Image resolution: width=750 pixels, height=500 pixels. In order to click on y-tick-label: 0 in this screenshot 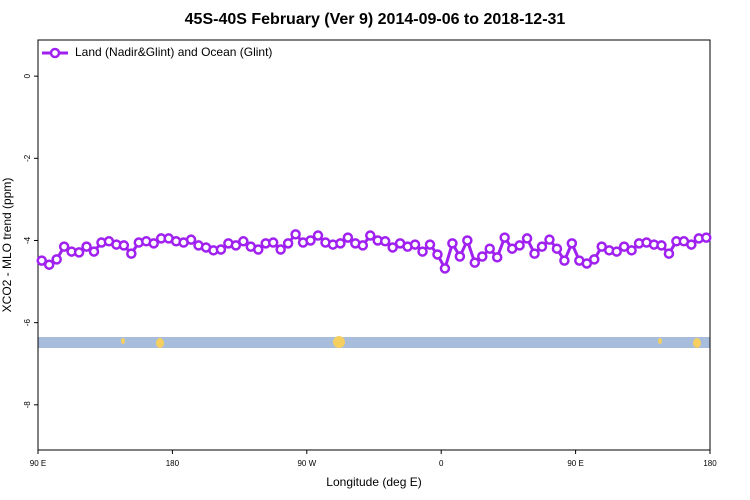, I will do `click(27, 75)`.